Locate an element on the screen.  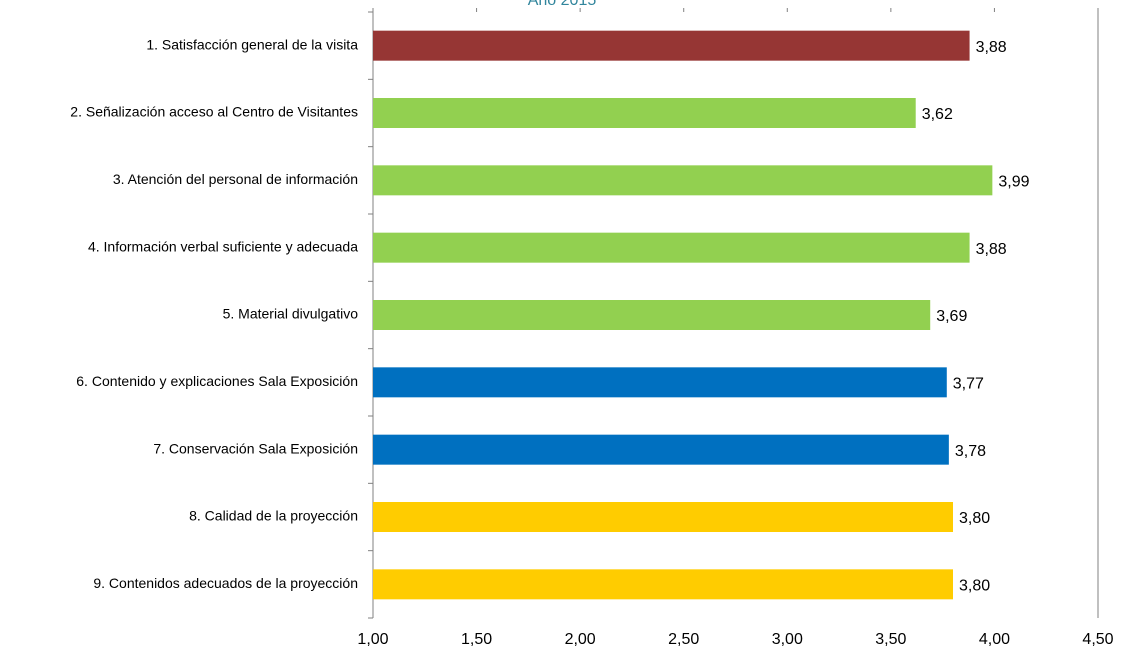
value-label: 3,77 is located at coordinates (968, 384).